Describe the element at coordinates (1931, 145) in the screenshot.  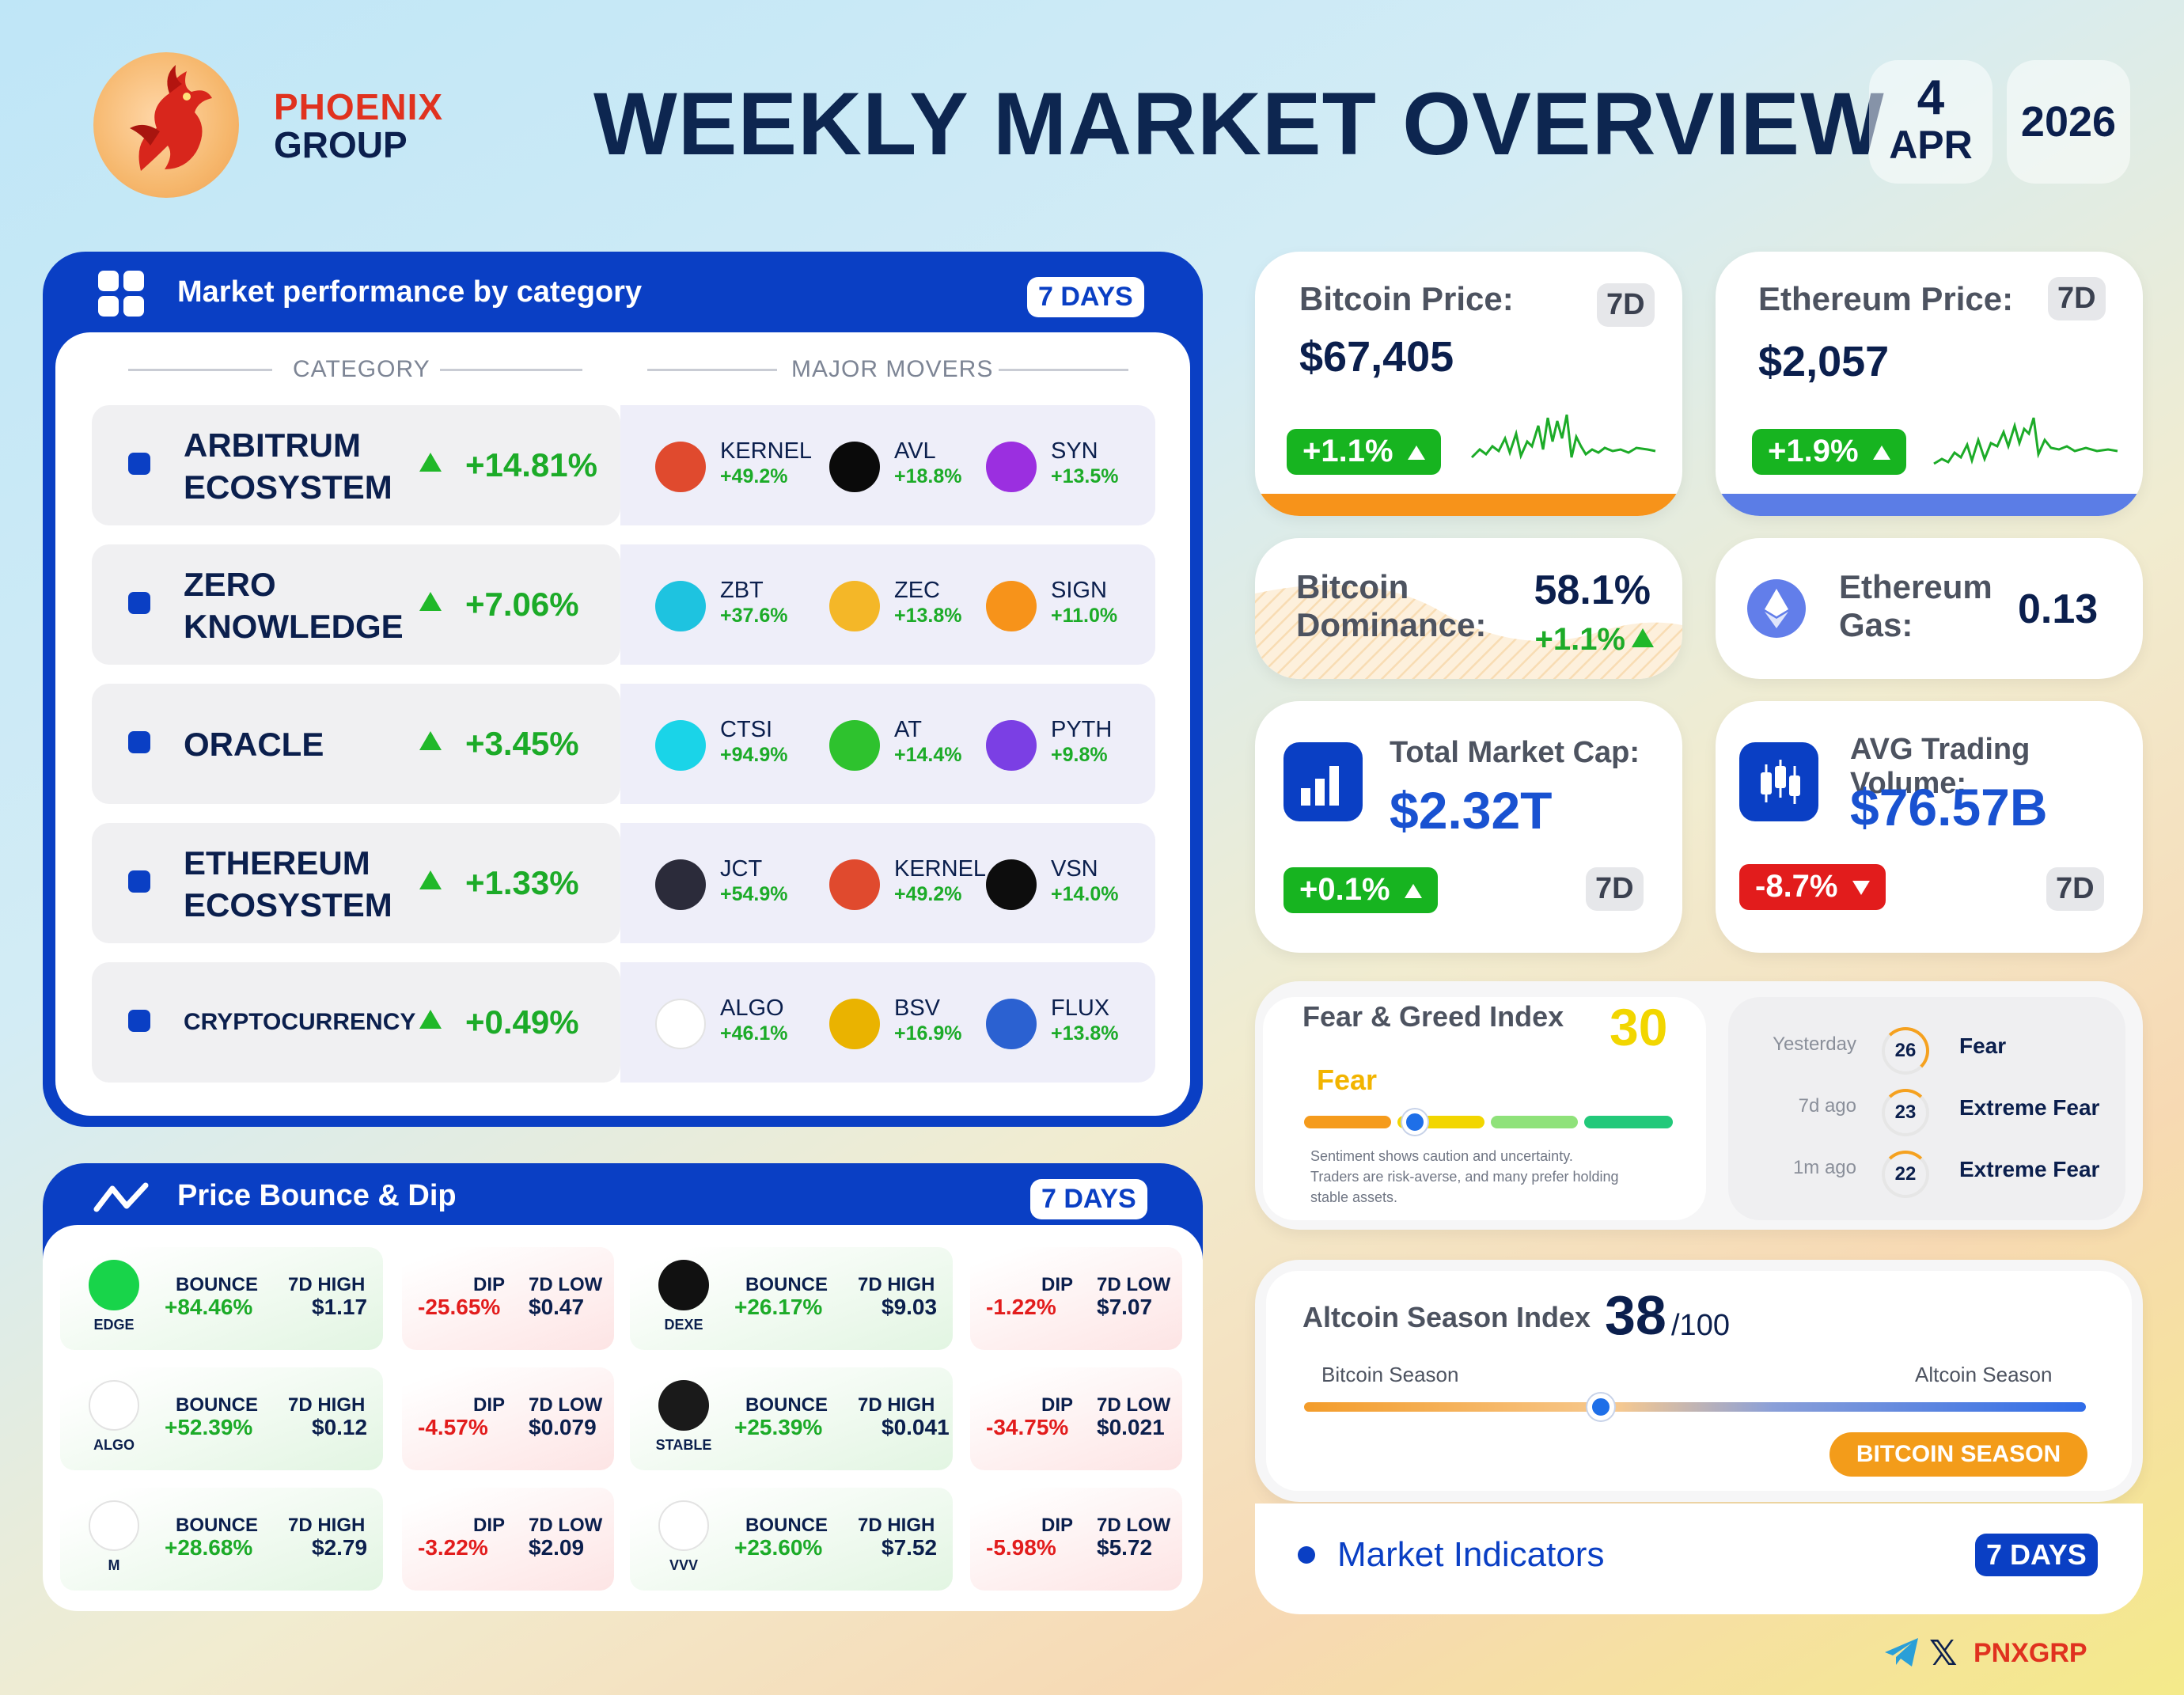
I see `date-month: APR` at that location.